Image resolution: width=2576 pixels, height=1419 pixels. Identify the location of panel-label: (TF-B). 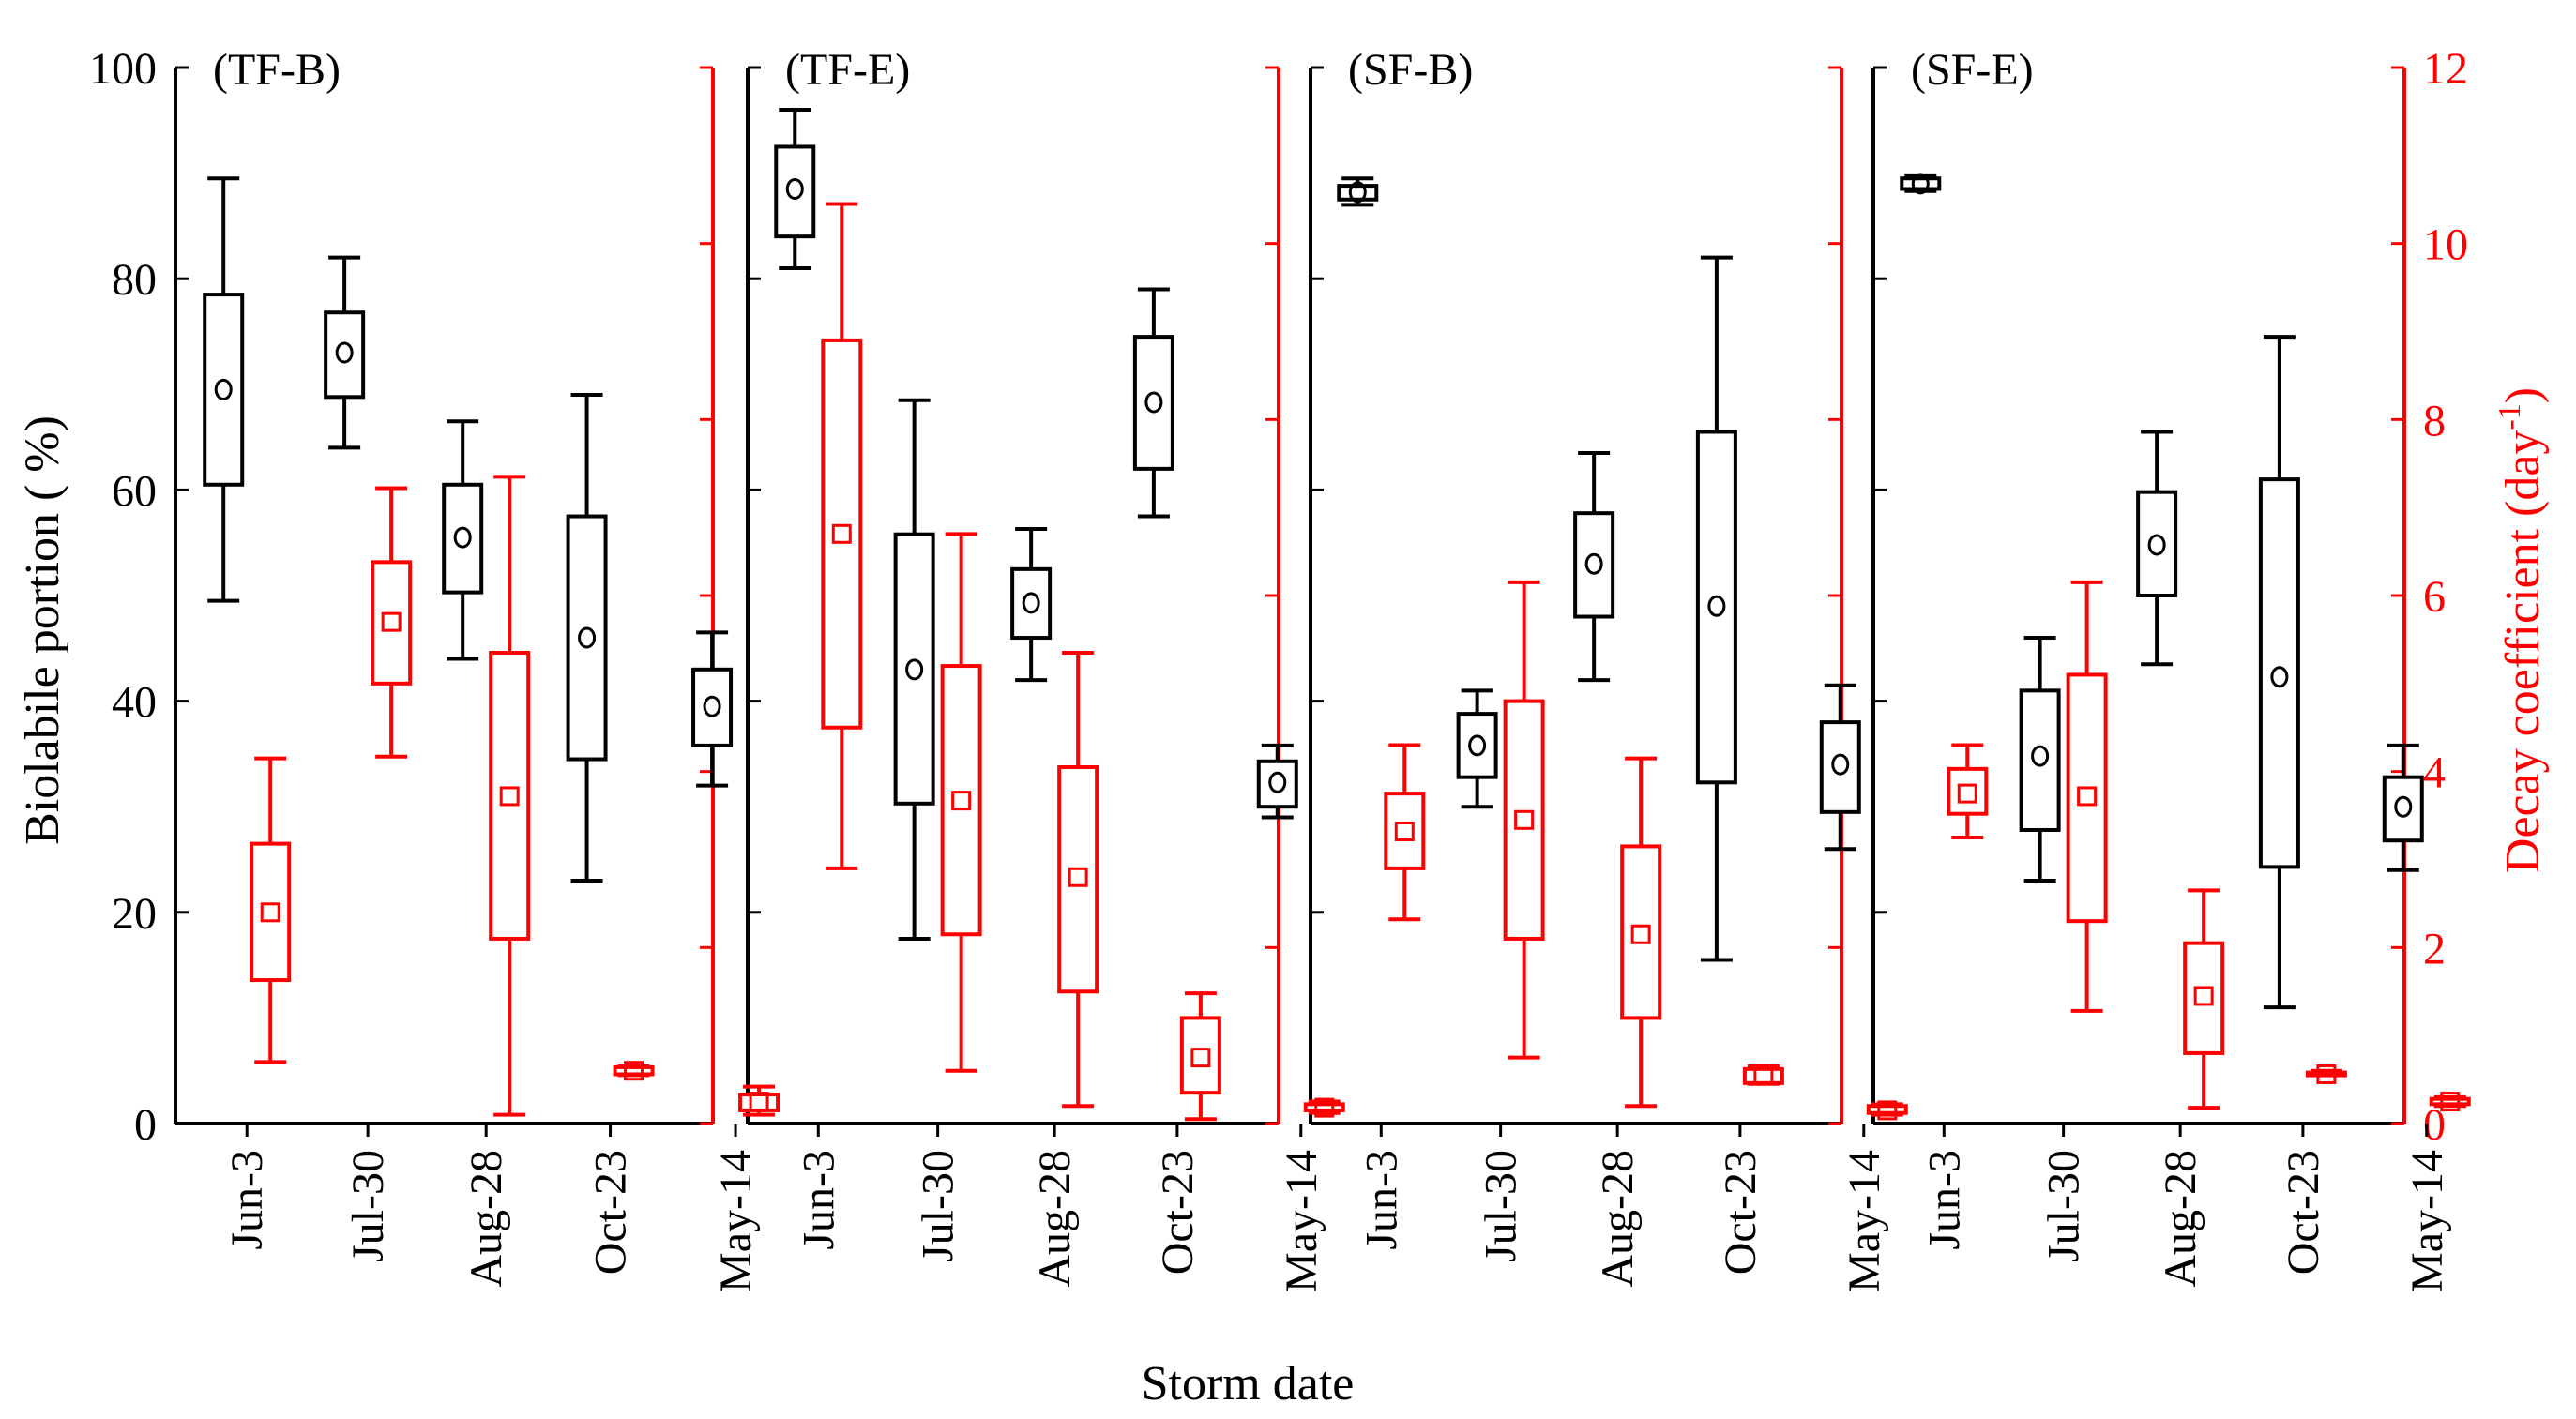
(277, 70).